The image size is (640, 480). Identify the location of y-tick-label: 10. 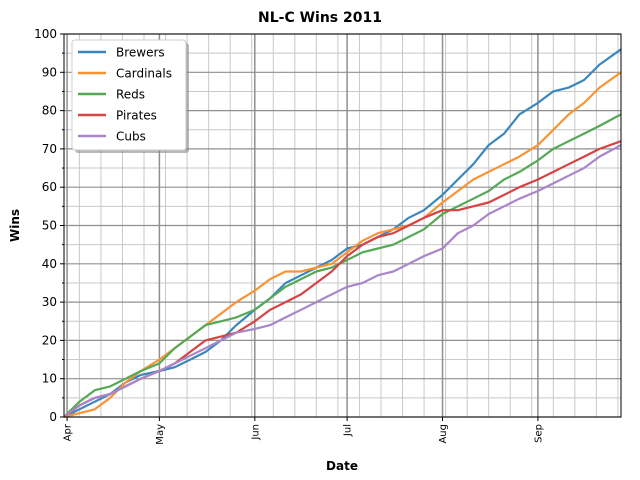
(49, 379).